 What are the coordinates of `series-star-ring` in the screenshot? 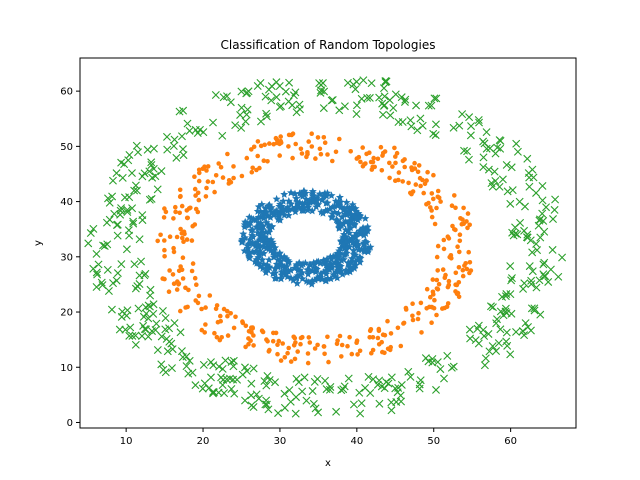 It's located at (306, 237).